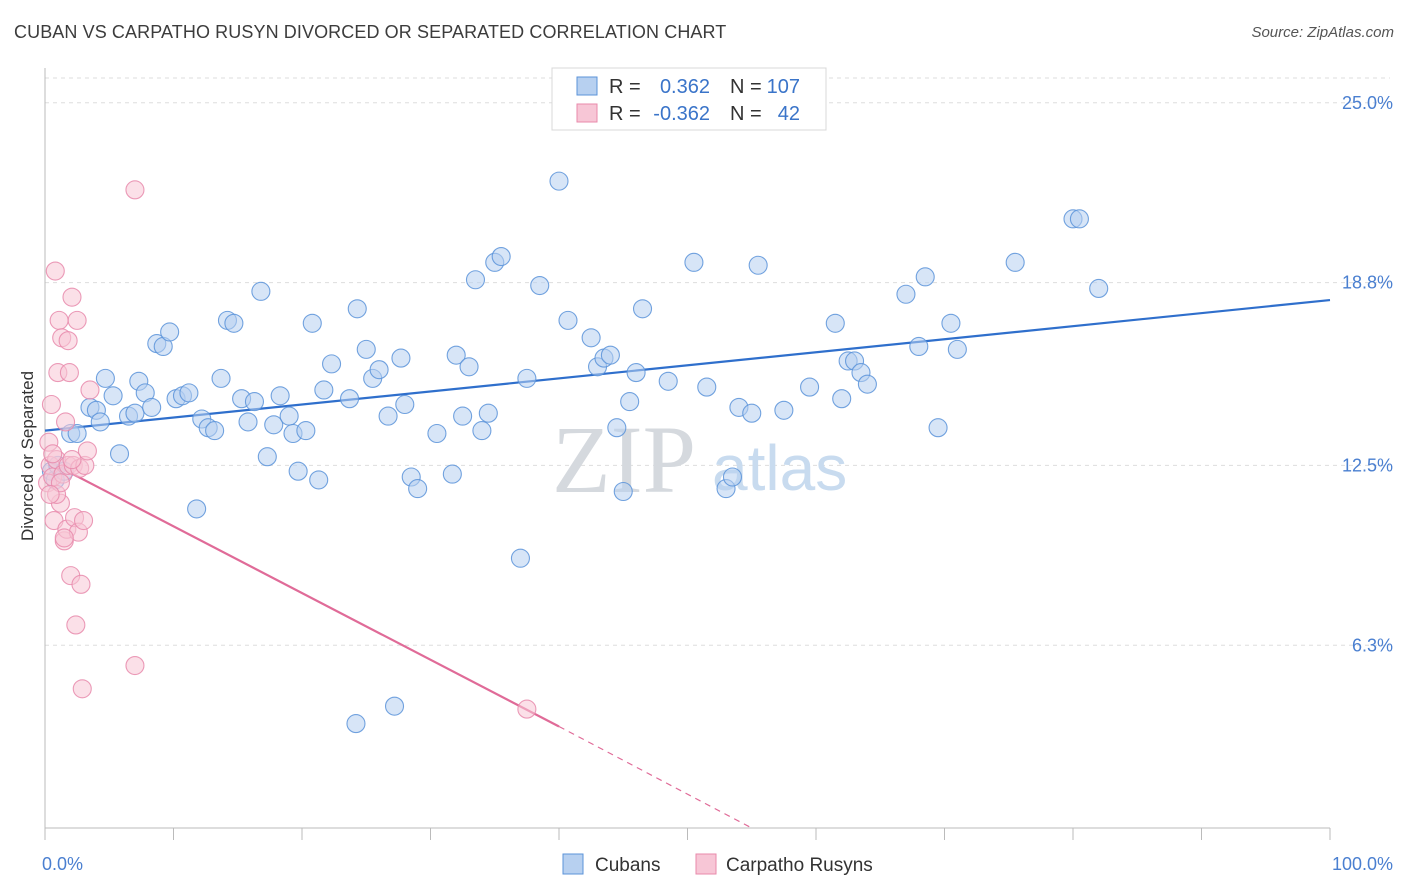  What do you see at coordinates (717, 864) in the screenshot?
I see `series-legend: Cubans Carpatho Rusyns` at bounding box center [717, 864].